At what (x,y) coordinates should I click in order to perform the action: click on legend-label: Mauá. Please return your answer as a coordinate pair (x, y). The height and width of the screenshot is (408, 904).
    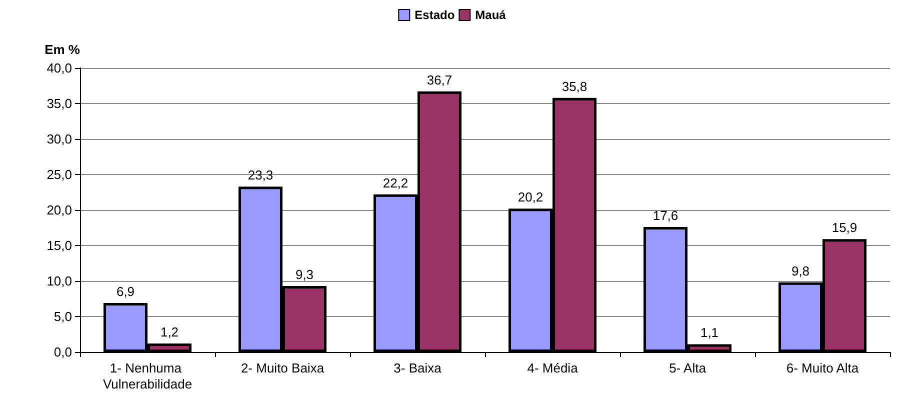
    Looking at the image, I should click on (490, 15).